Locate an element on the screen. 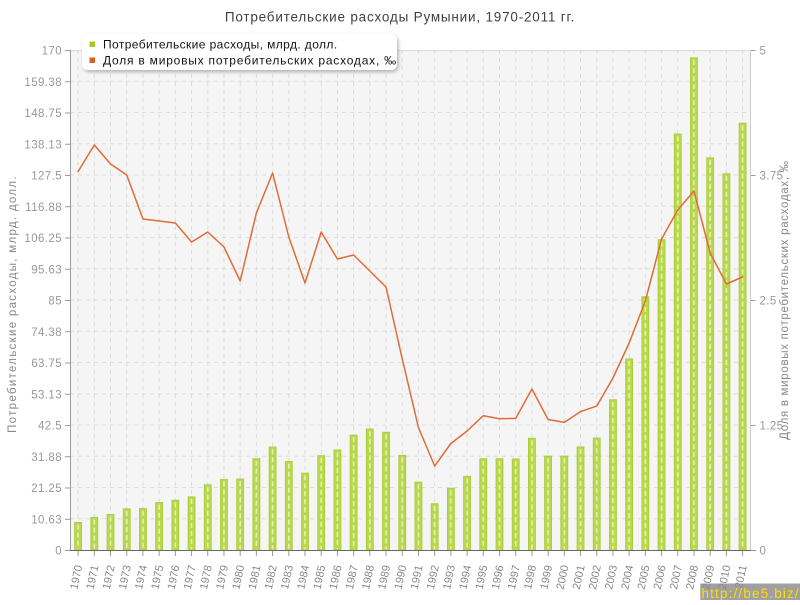 The height and width of the screenshot is (605, 800). svg-text: 2011 is located at coordinates (741, 577).